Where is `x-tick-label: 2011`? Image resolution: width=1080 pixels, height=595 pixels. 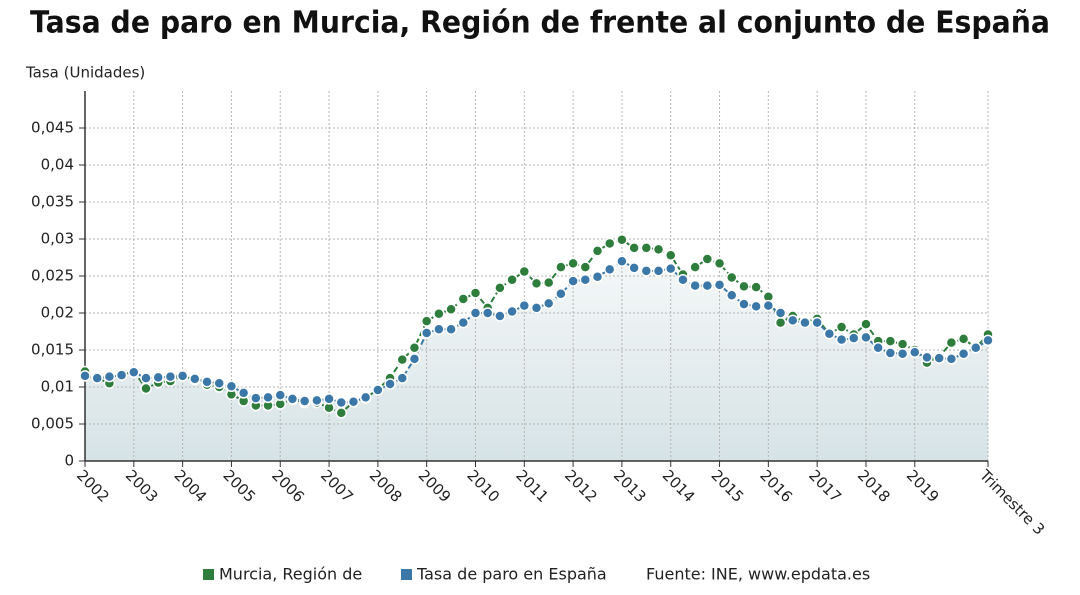 x-tick-label: 2011 is located at coordinates (532, 486).